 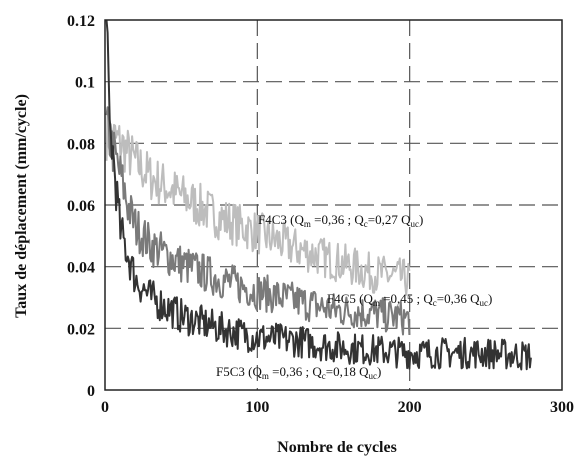 I want to click on y-tick-label: 0.02, so click(x=81, y=329).